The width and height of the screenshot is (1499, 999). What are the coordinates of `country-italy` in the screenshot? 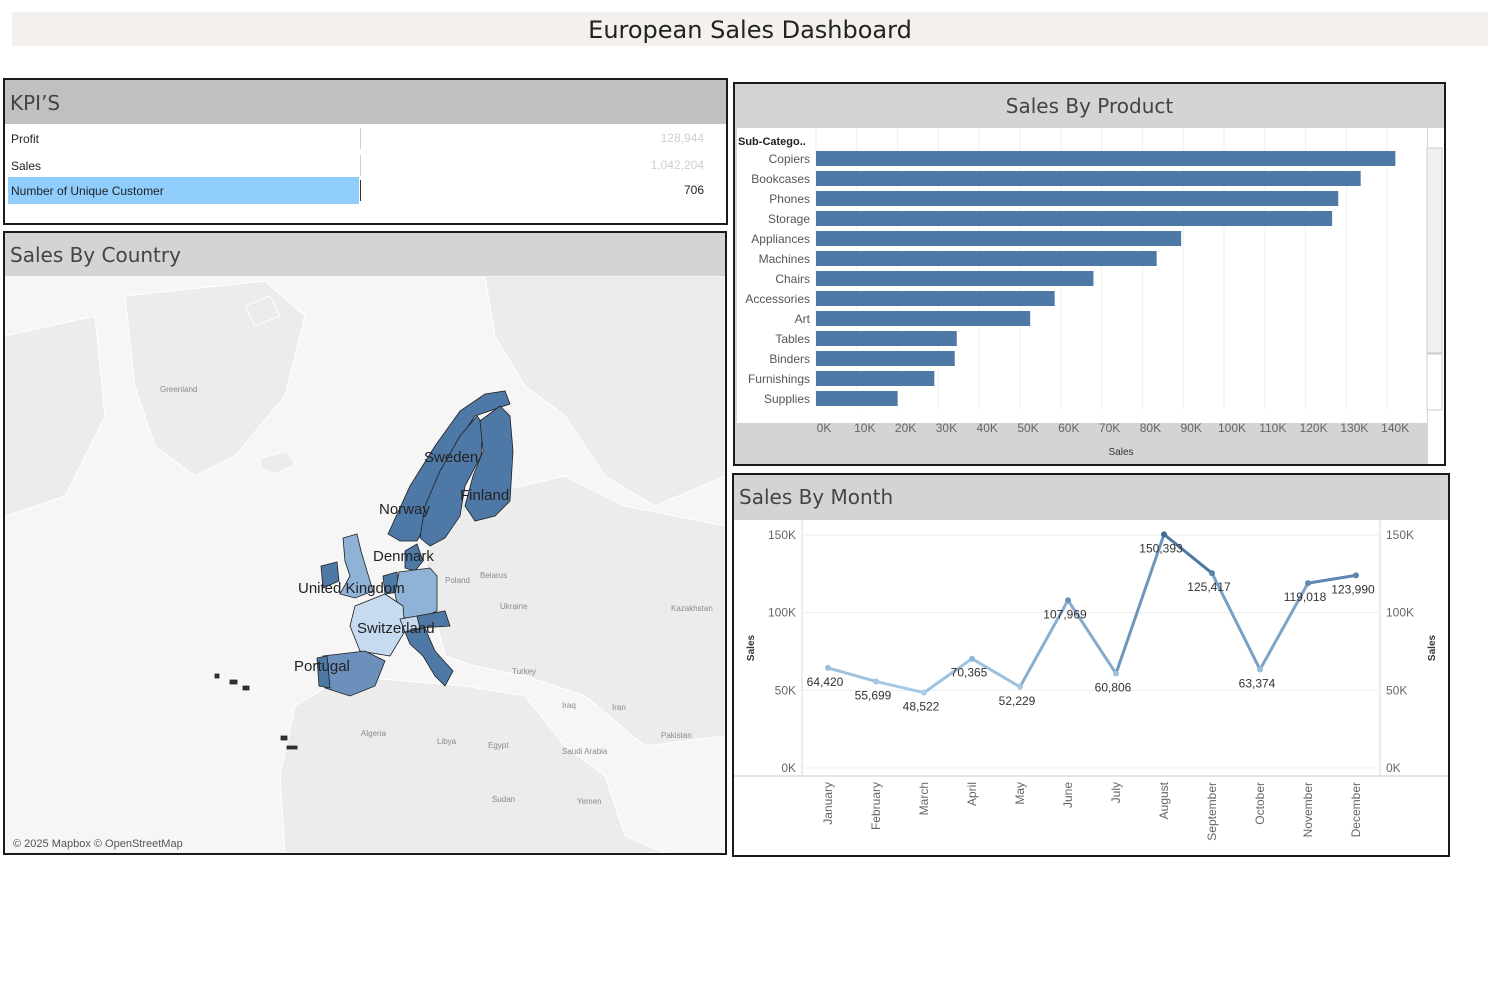 It's located at (429, 657).